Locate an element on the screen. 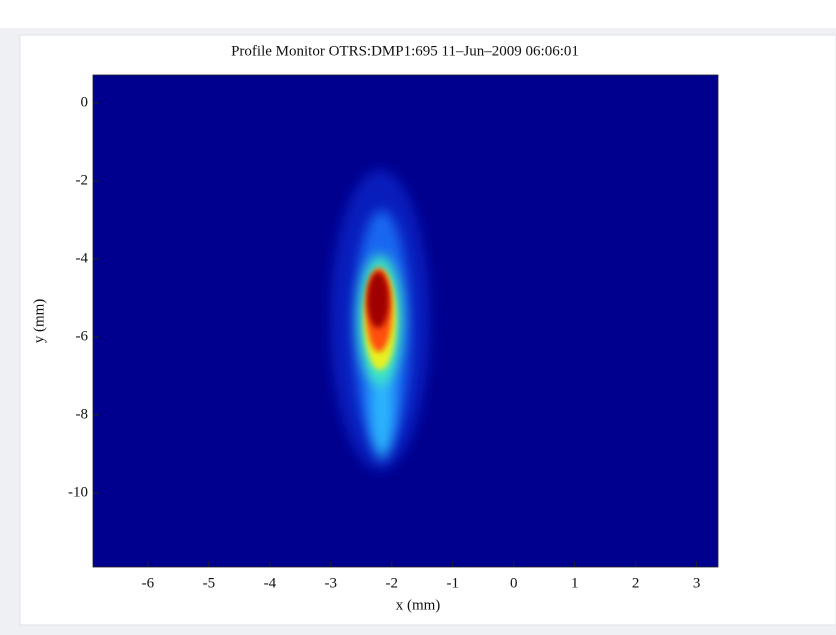  x-tick-label: 3 is located at coordinates (697, 583).